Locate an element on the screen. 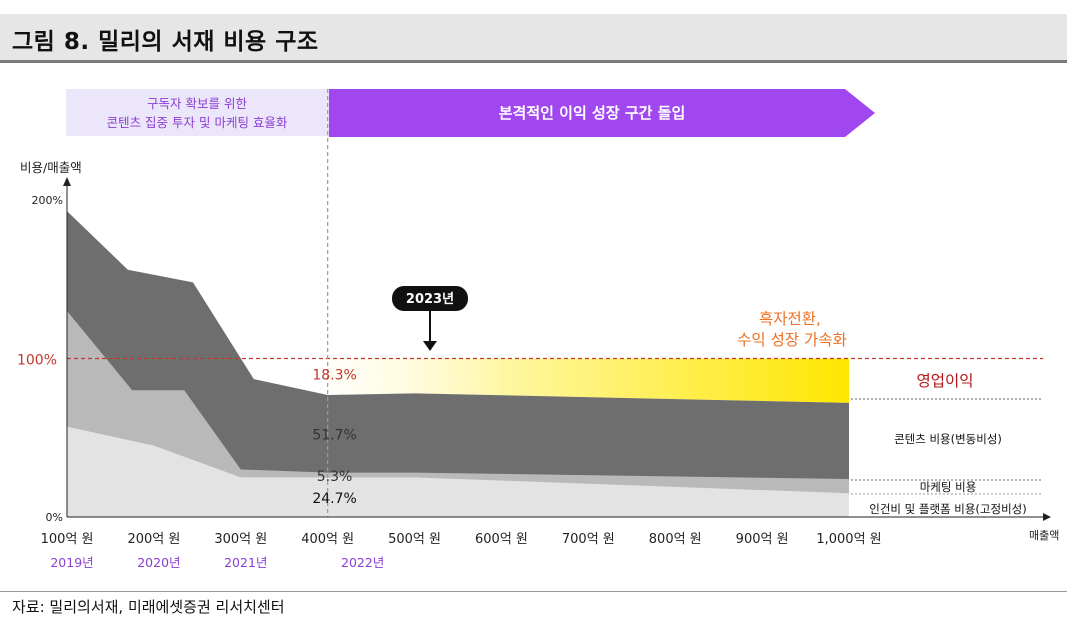 This screenshot has height=630, width=1087. y-tick-label: 200% is located at coordinates (47, 200).